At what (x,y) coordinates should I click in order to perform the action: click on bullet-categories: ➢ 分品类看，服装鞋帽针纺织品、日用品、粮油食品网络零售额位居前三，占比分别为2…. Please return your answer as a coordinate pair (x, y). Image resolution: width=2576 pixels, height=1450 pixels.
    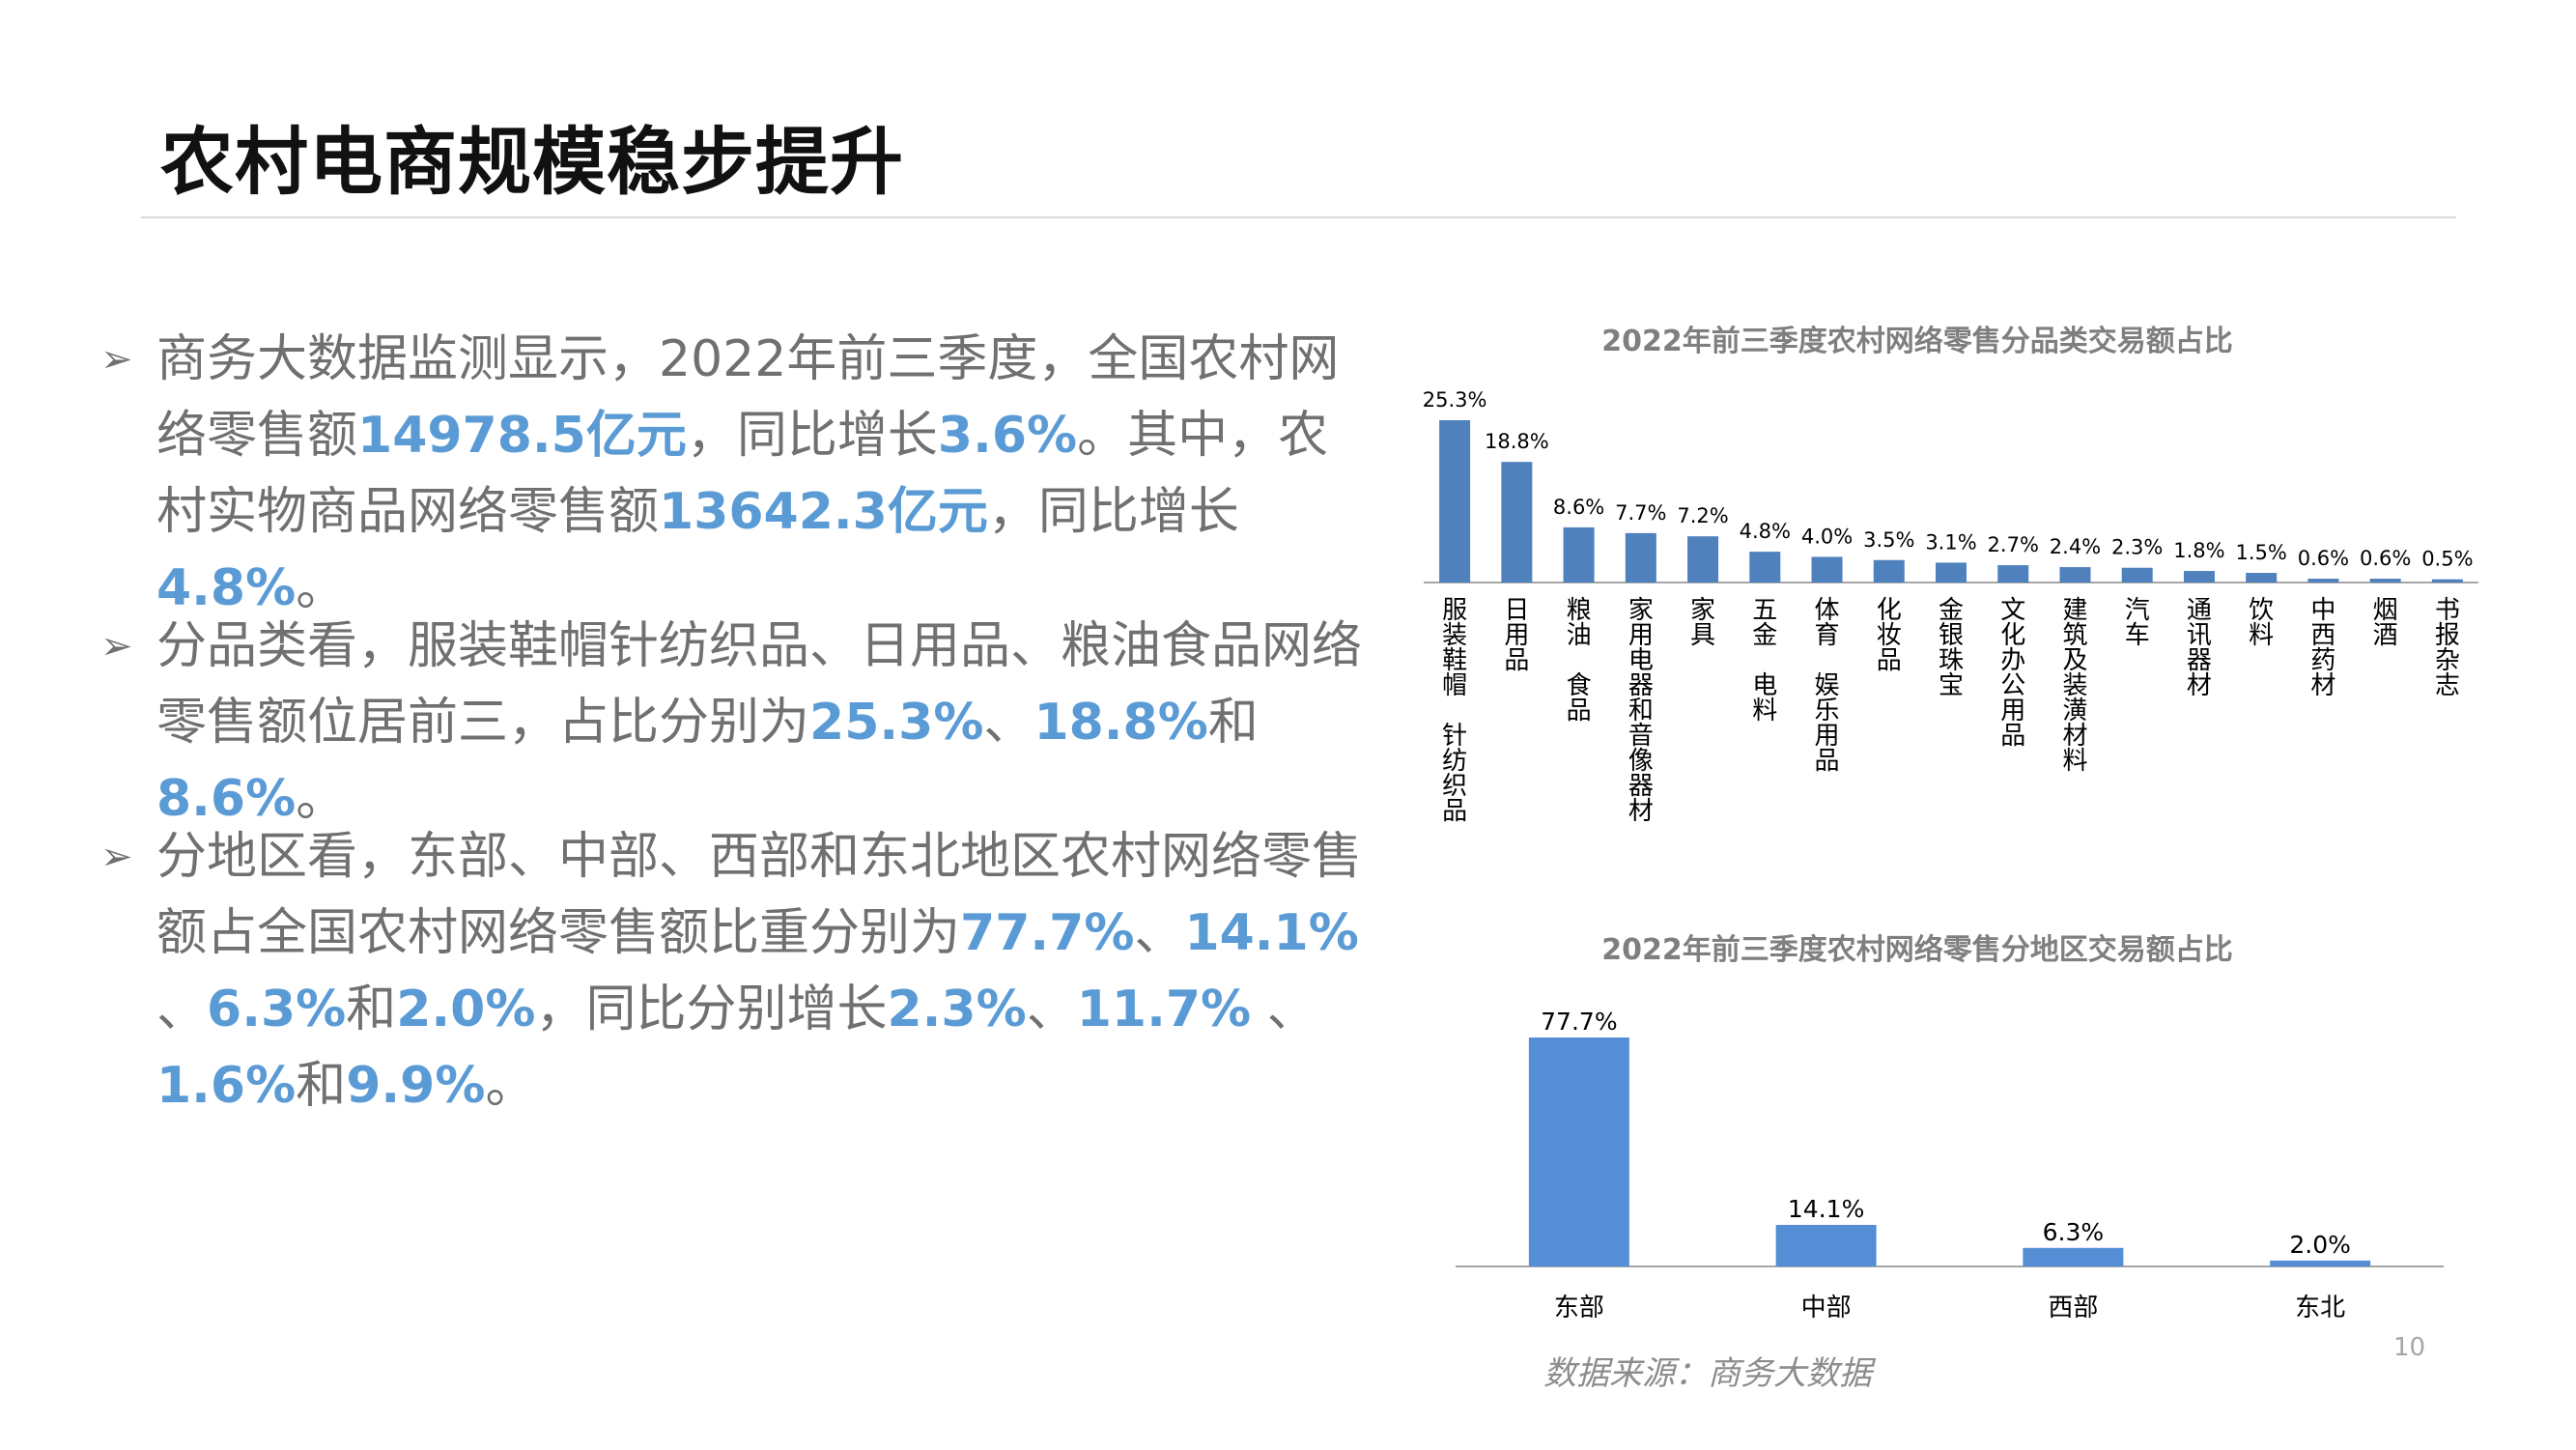
    Looking at the image, I should click on (737, 724).